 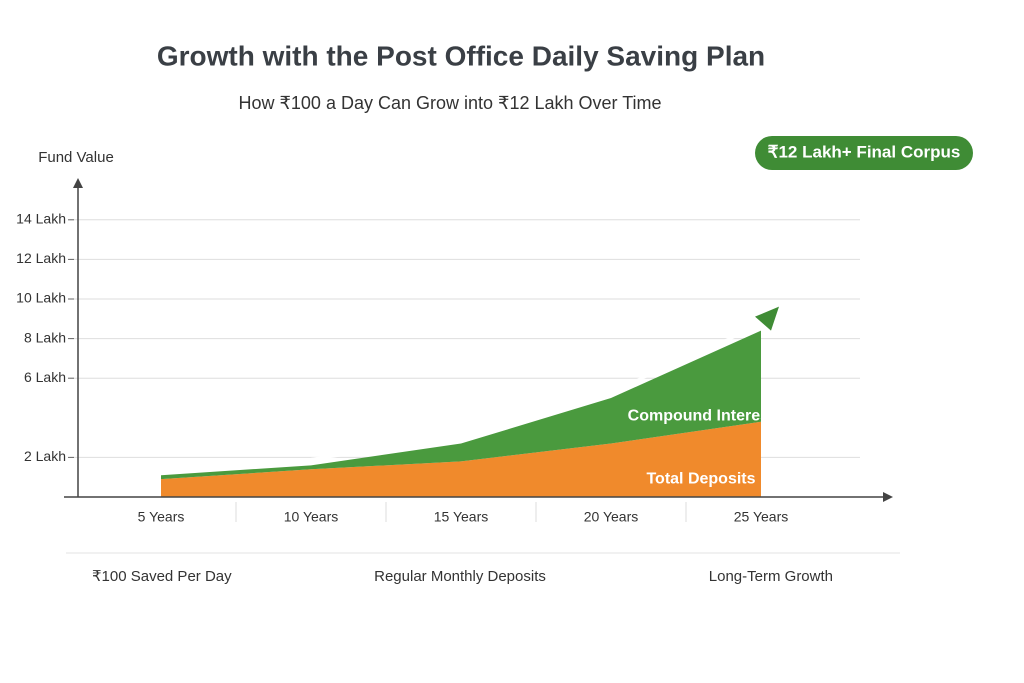 What do you see at coordinates (76, 157) in the screenshot?
I see `y-axis-label: Fund Value` at bounding box center [76, 157].